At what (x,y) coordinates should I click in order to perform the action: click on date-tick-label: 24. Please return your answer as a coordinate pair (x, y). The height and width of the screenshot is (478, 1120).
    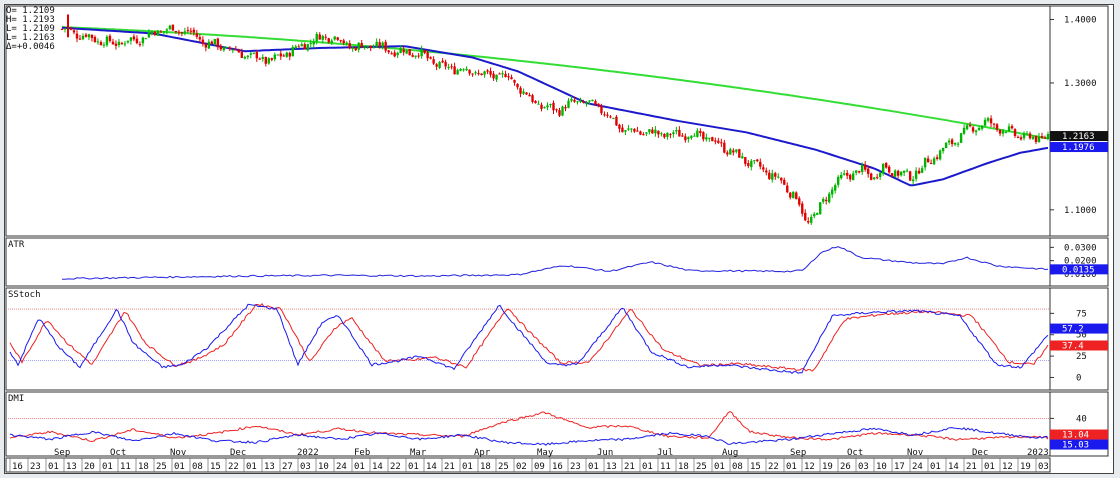
    Looking at the image, I should click on (917, 467).